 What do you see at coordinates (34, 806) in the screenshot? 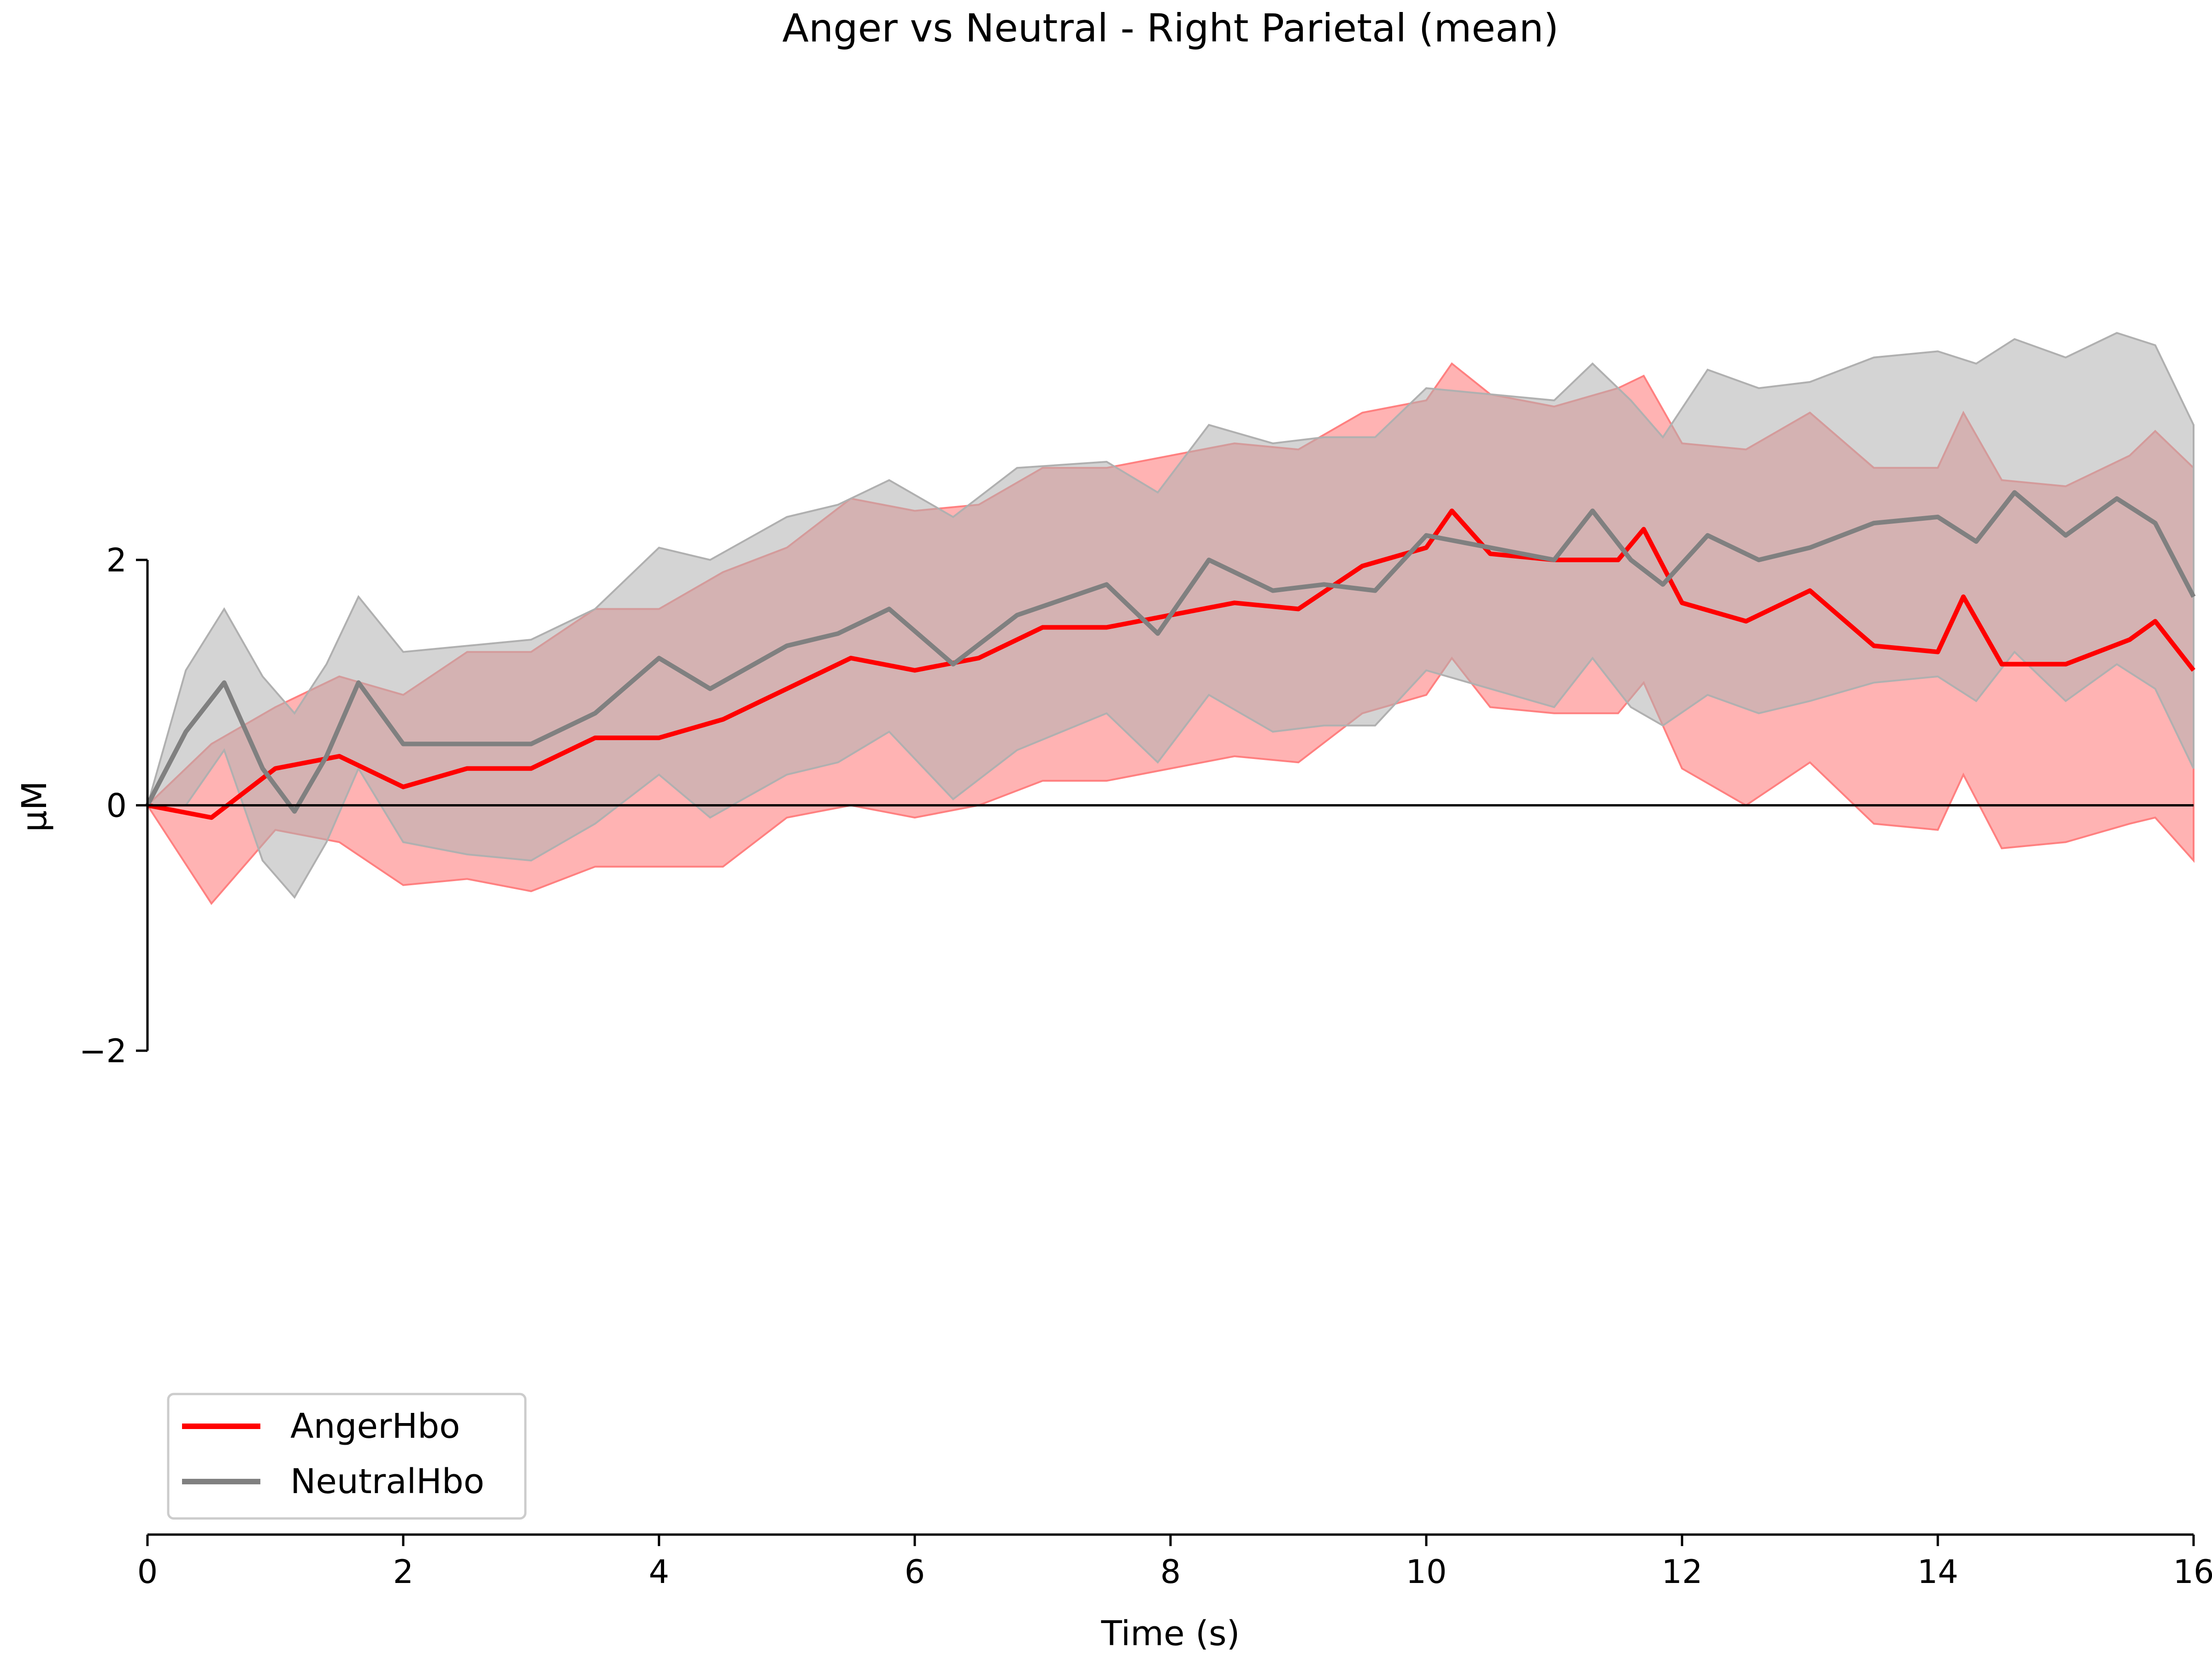
I see `y-axis-label: μM` at bounding box center [34, 806].